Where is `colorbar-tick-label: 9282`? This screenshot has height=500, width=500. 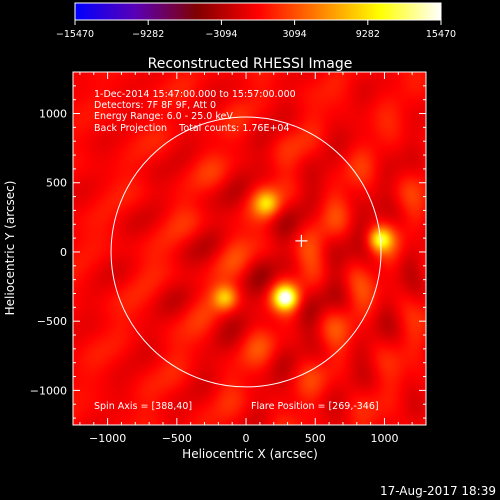
colorbar-tick-label: 9282 is located at coordinates (368, 34).